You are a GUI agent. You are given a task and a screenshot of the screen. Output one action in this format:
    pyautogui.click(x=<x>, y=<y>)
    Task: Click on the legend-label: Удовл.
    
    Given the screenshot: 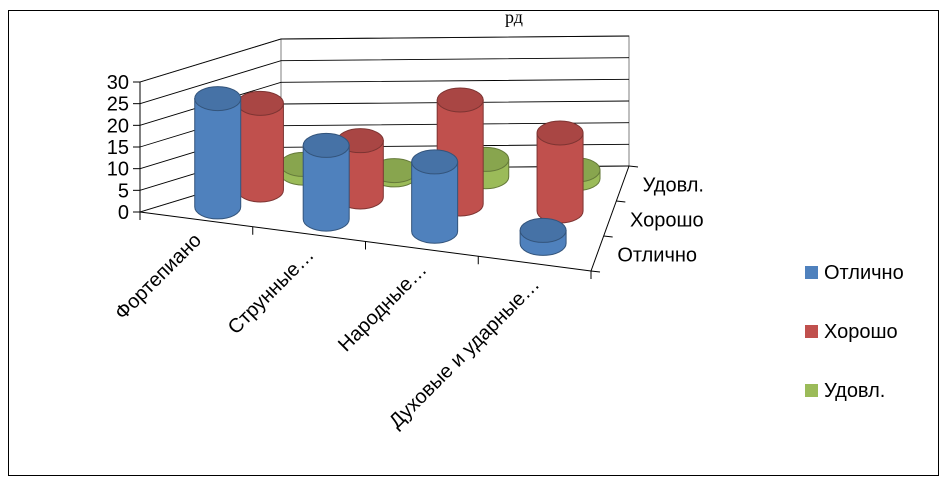 What is the action you would take?
    pyautogui.click(x=854, y=391)
    